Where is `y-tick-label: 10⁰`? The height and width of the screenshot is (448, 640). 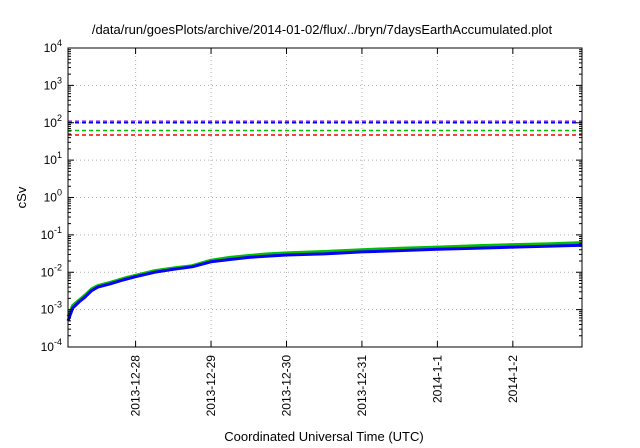
y-tick-label: 10⁰ is located at coordinates (53, 196).